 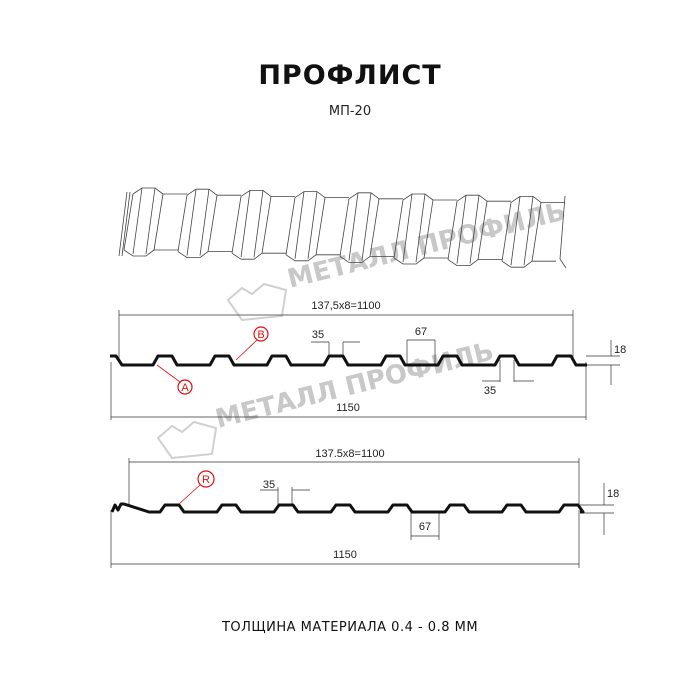 I want to click on marker-r-label: R, so click(x=206, y=480).